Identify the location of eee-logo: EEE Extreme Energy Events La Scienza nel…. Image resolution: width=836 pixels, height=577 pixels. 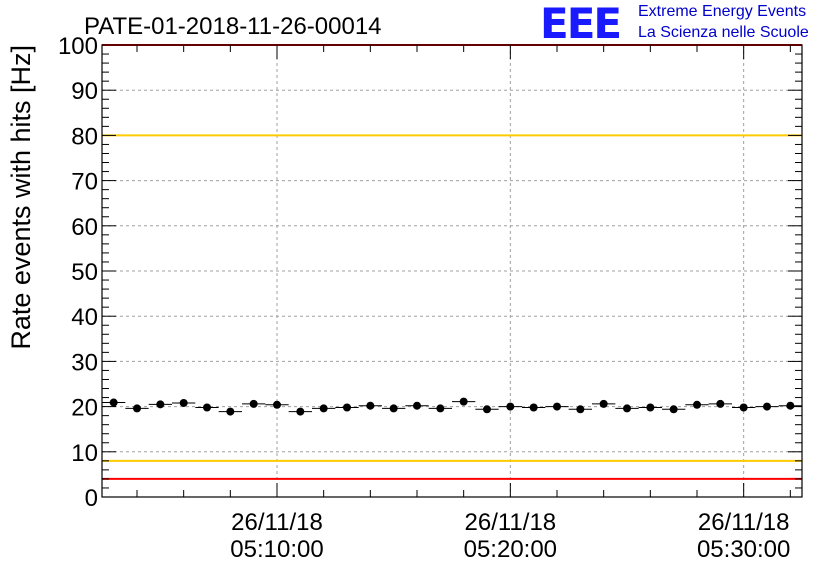
(685, 24).